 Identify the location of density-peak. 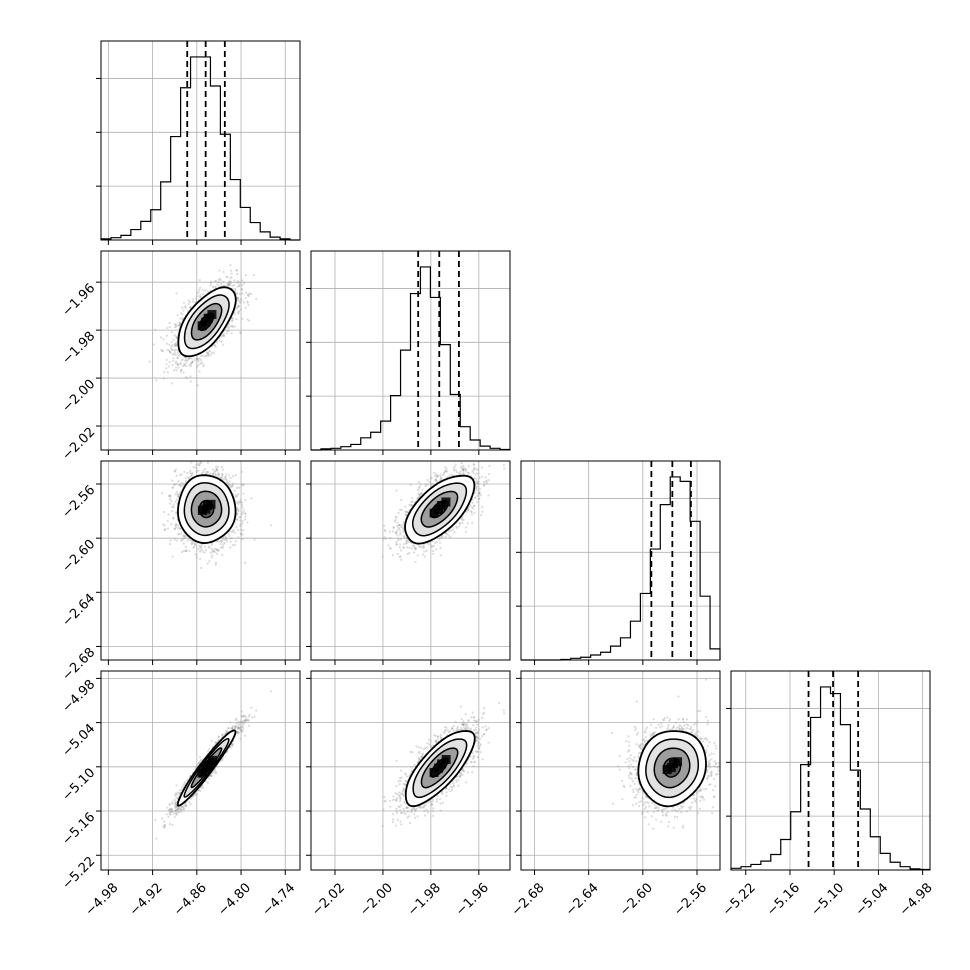
(207, 320).